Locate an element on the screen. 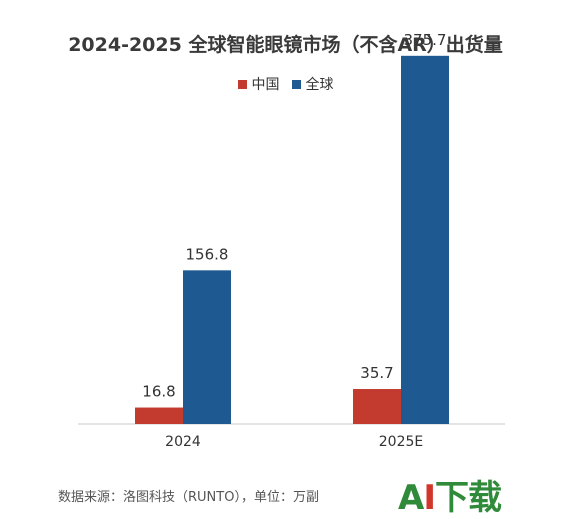 The height and width of the screenshot is (519, 571). legend-swatch-china is located at coordinates (242, 84).